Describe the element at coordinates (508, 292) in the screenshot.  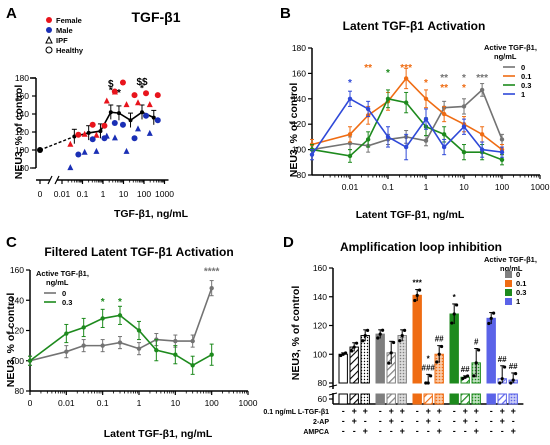
I see `legend-swatch-0.3` at that location.